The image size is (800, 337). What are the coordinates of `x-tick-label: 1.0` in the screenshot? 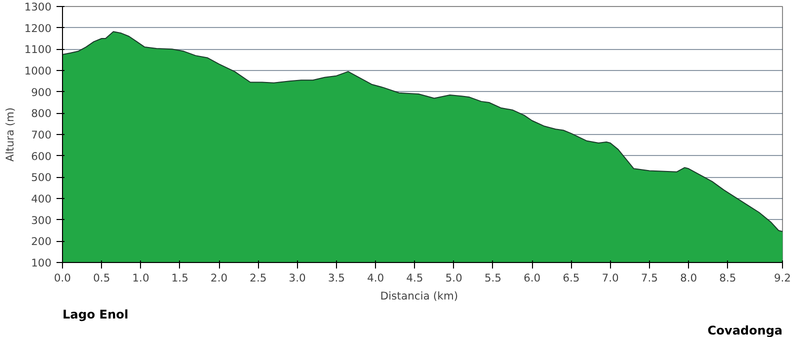 It's located at (141, 278).